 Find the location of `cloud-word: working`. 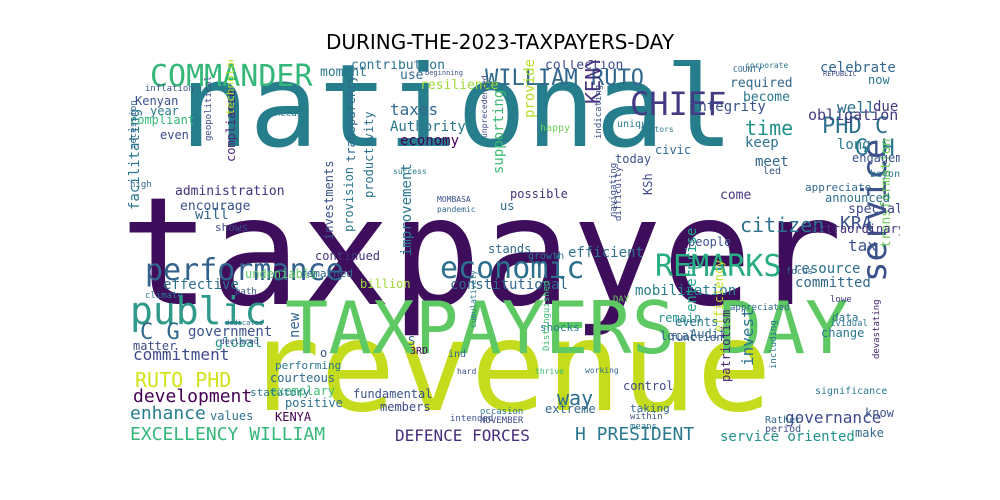

cloud-word: working is located at coordinates (602, 370).